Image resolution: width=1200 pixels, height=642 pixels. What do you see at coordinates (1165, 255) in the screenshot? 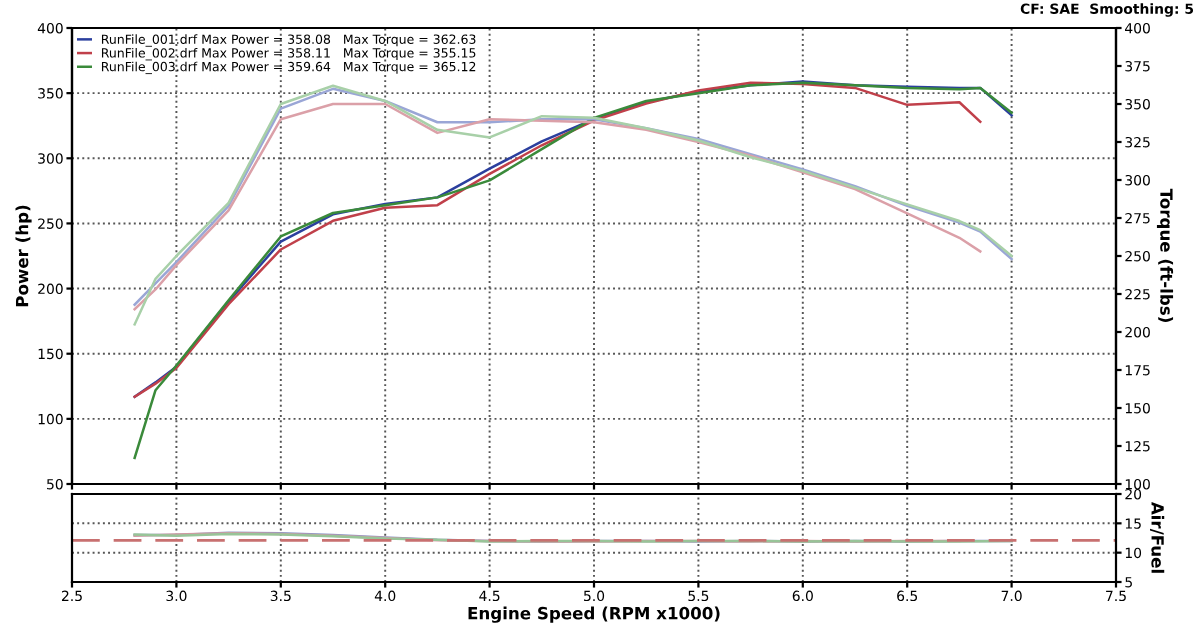
I see `y2-axis-title: Torque (ft-lbs)` at bounding box center [1165, 255].